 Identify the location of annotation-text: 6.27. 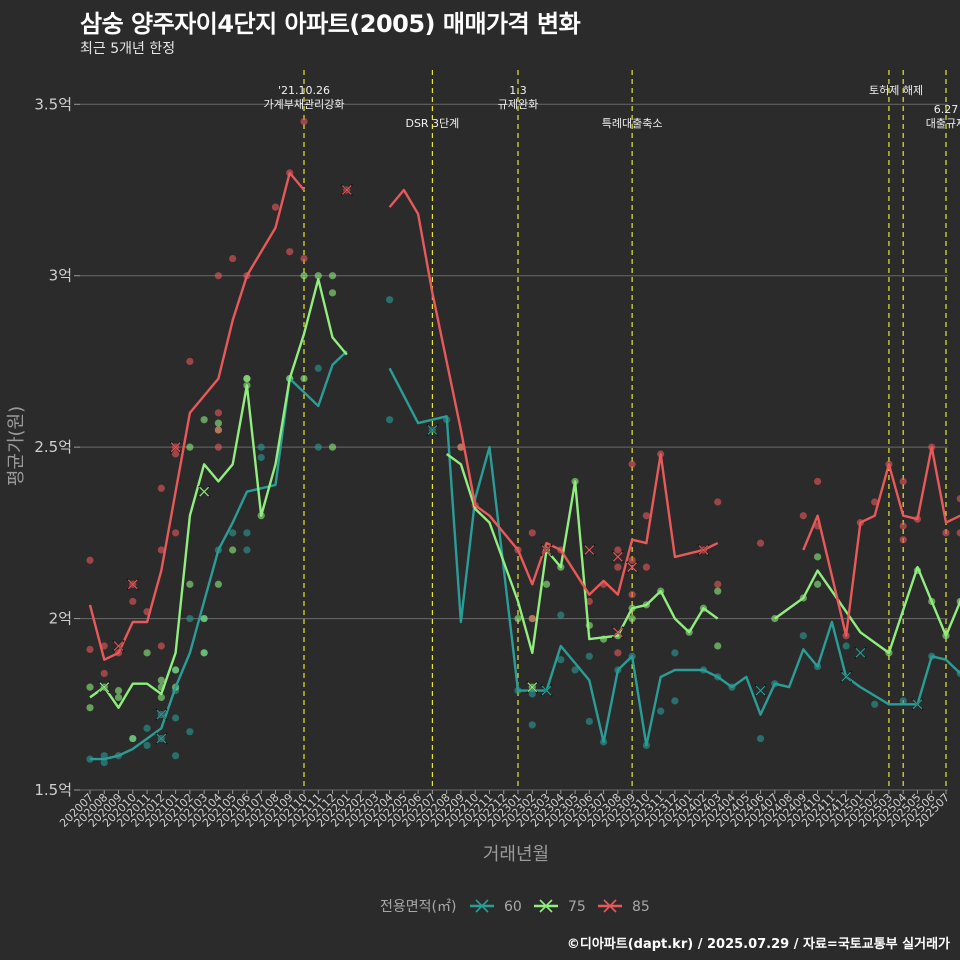
(946, 109).